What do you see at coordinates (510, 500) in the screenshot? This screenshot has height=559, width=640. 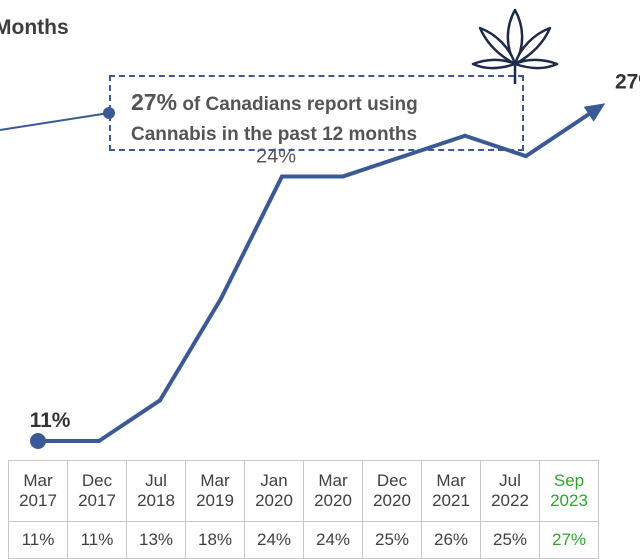 I see `date-year: 2022` at bounding box center [510, 500].